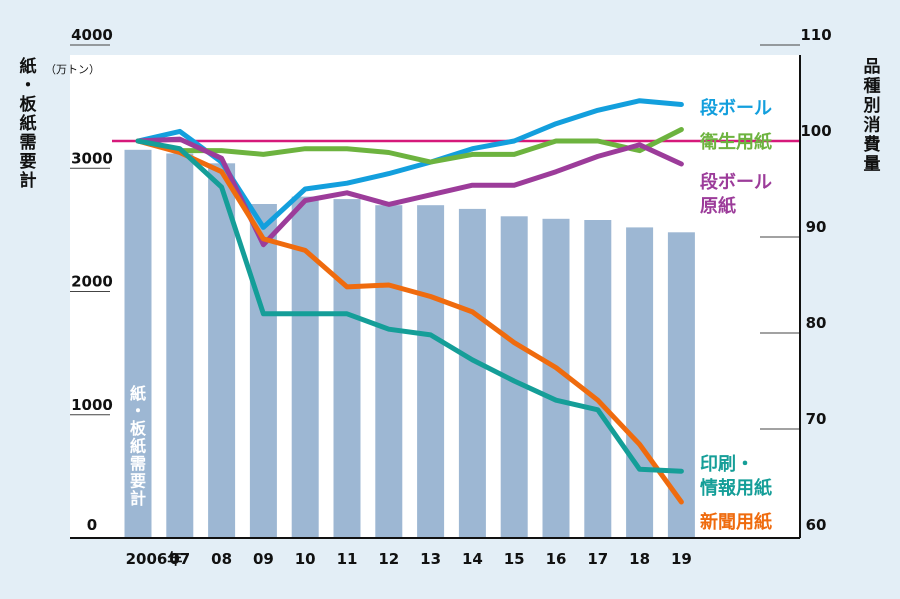  I want to click on right-tick-label: 80, so click(816, 323).